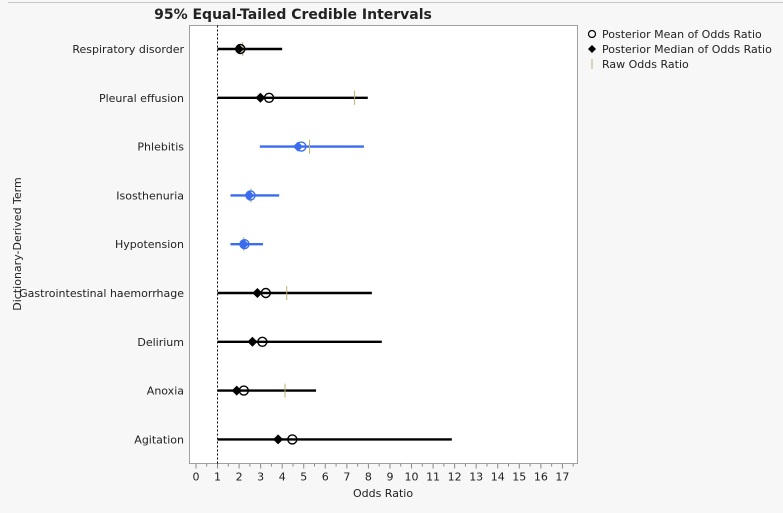 Image resolution: width=783 pixels, height=513 pixels. I want to click on interval-row: Agitation, so click(293, 439).